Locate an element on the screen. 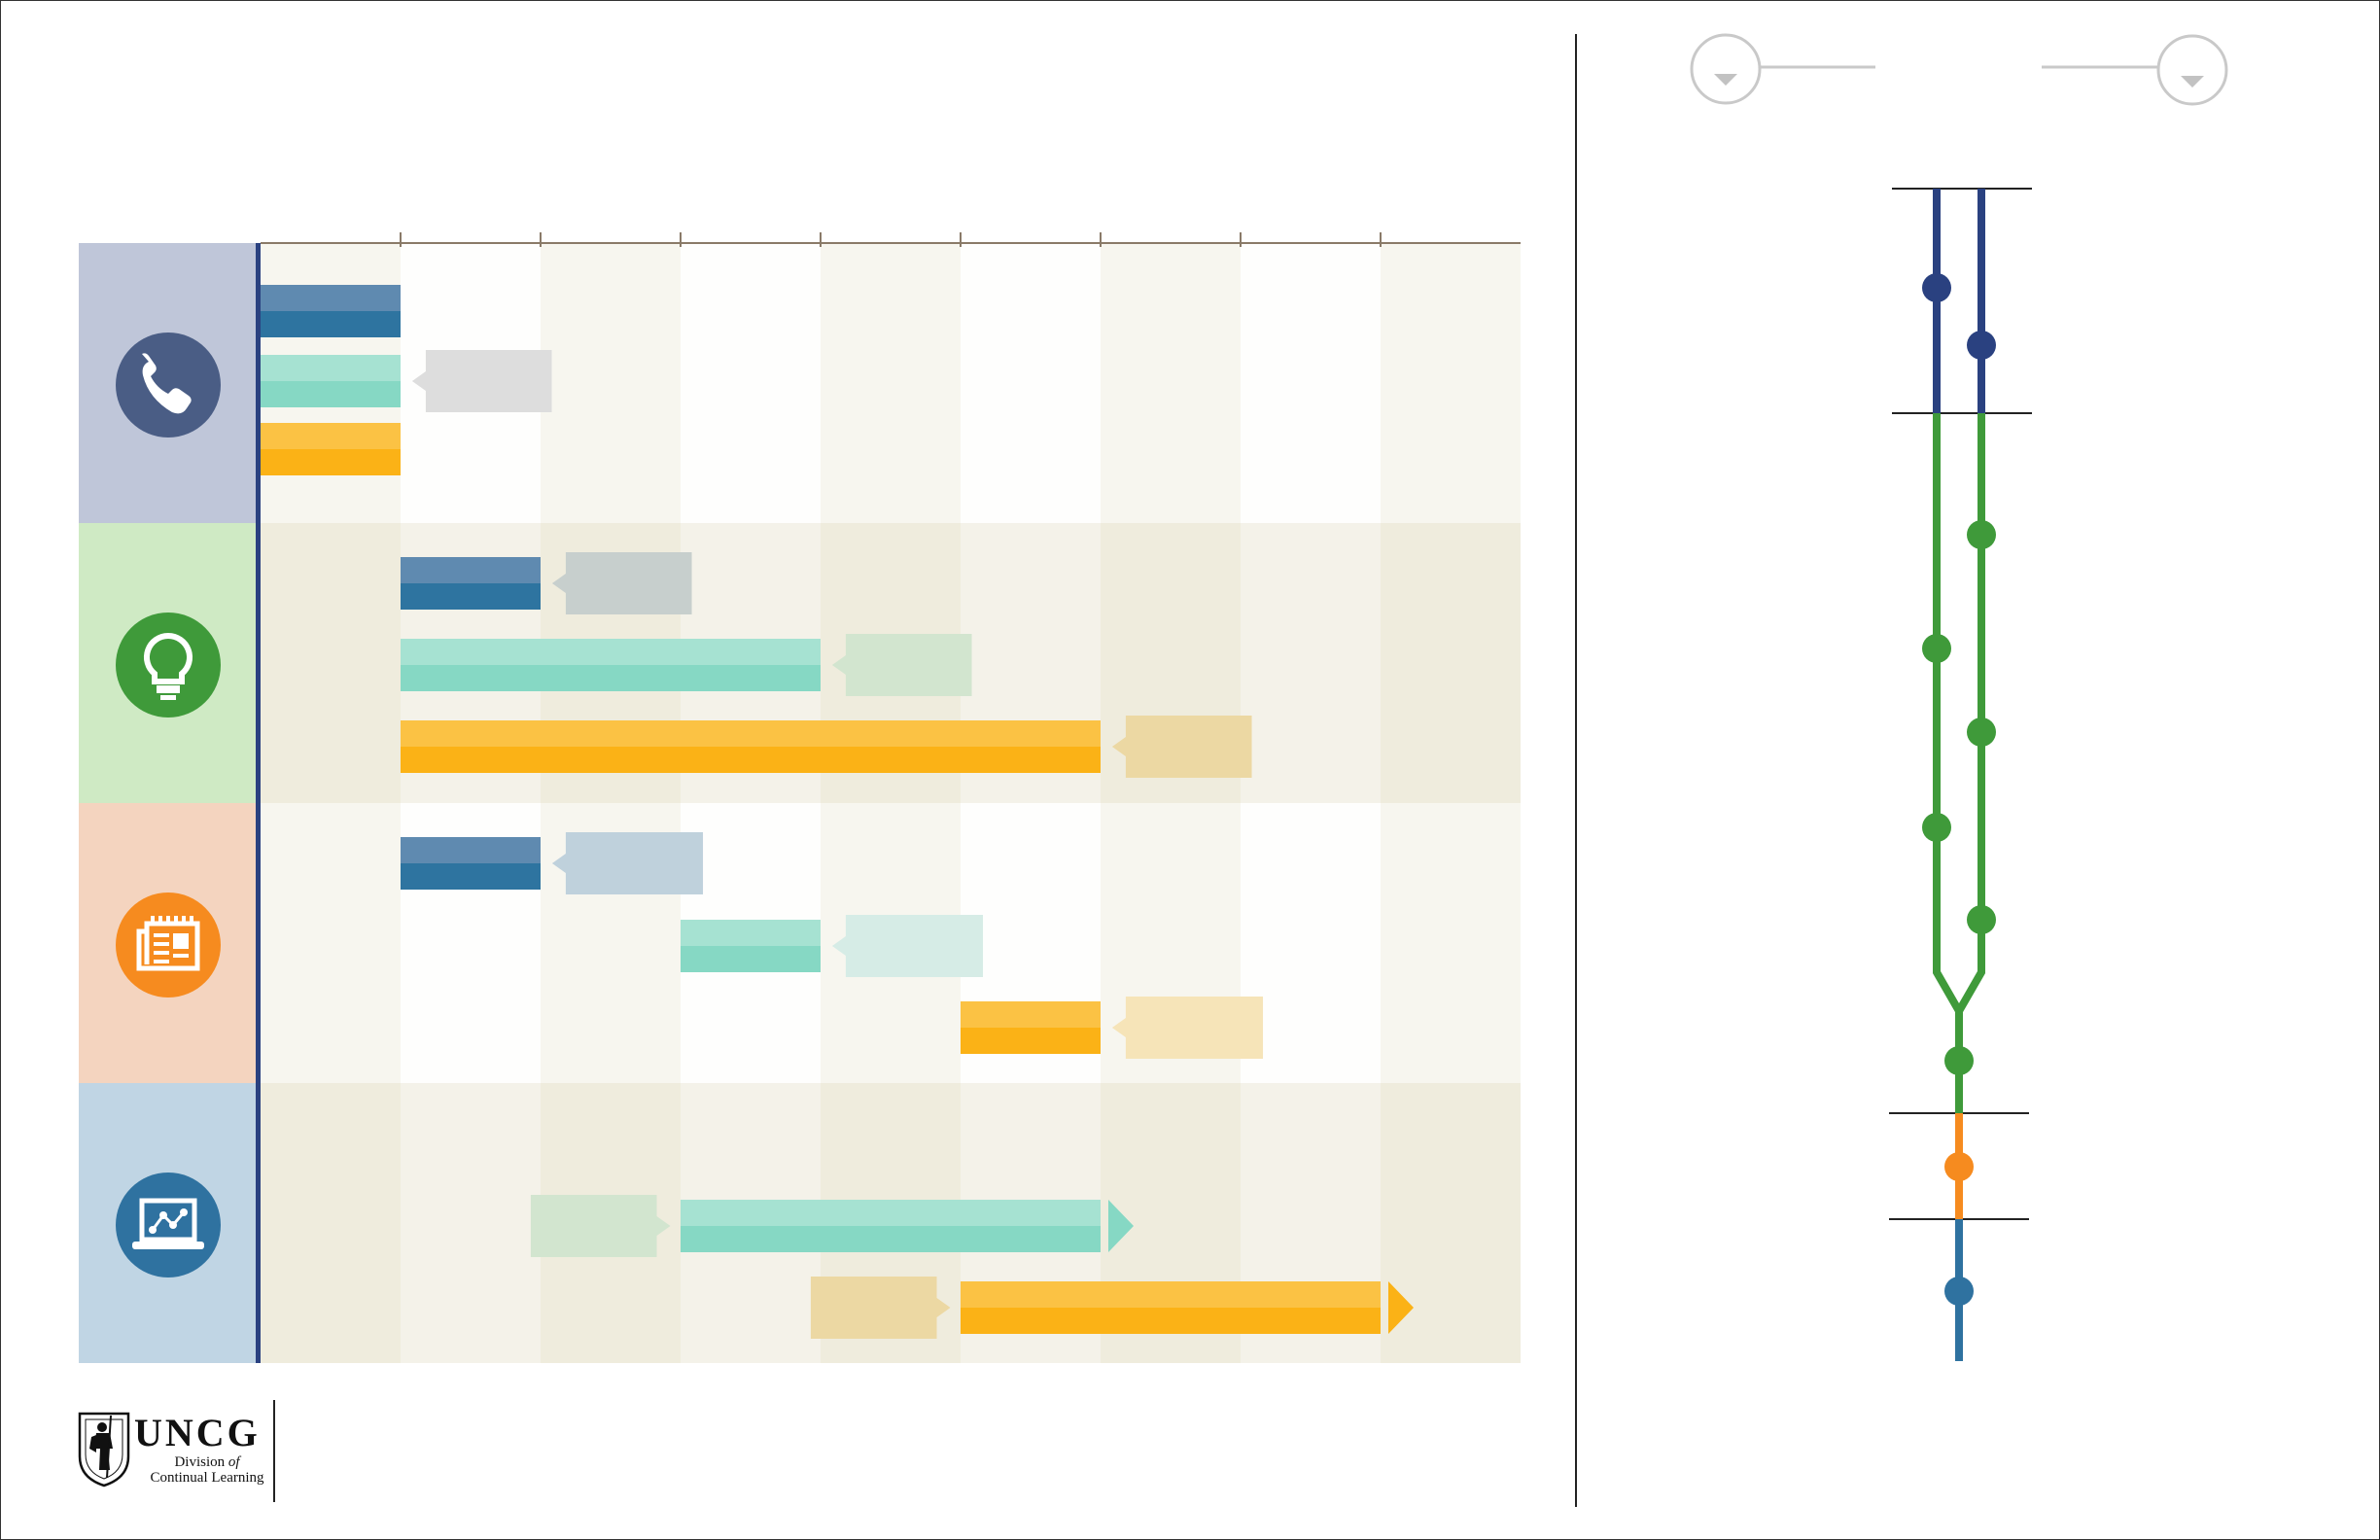  left-dropdown is located at coordinates (1782, 69).